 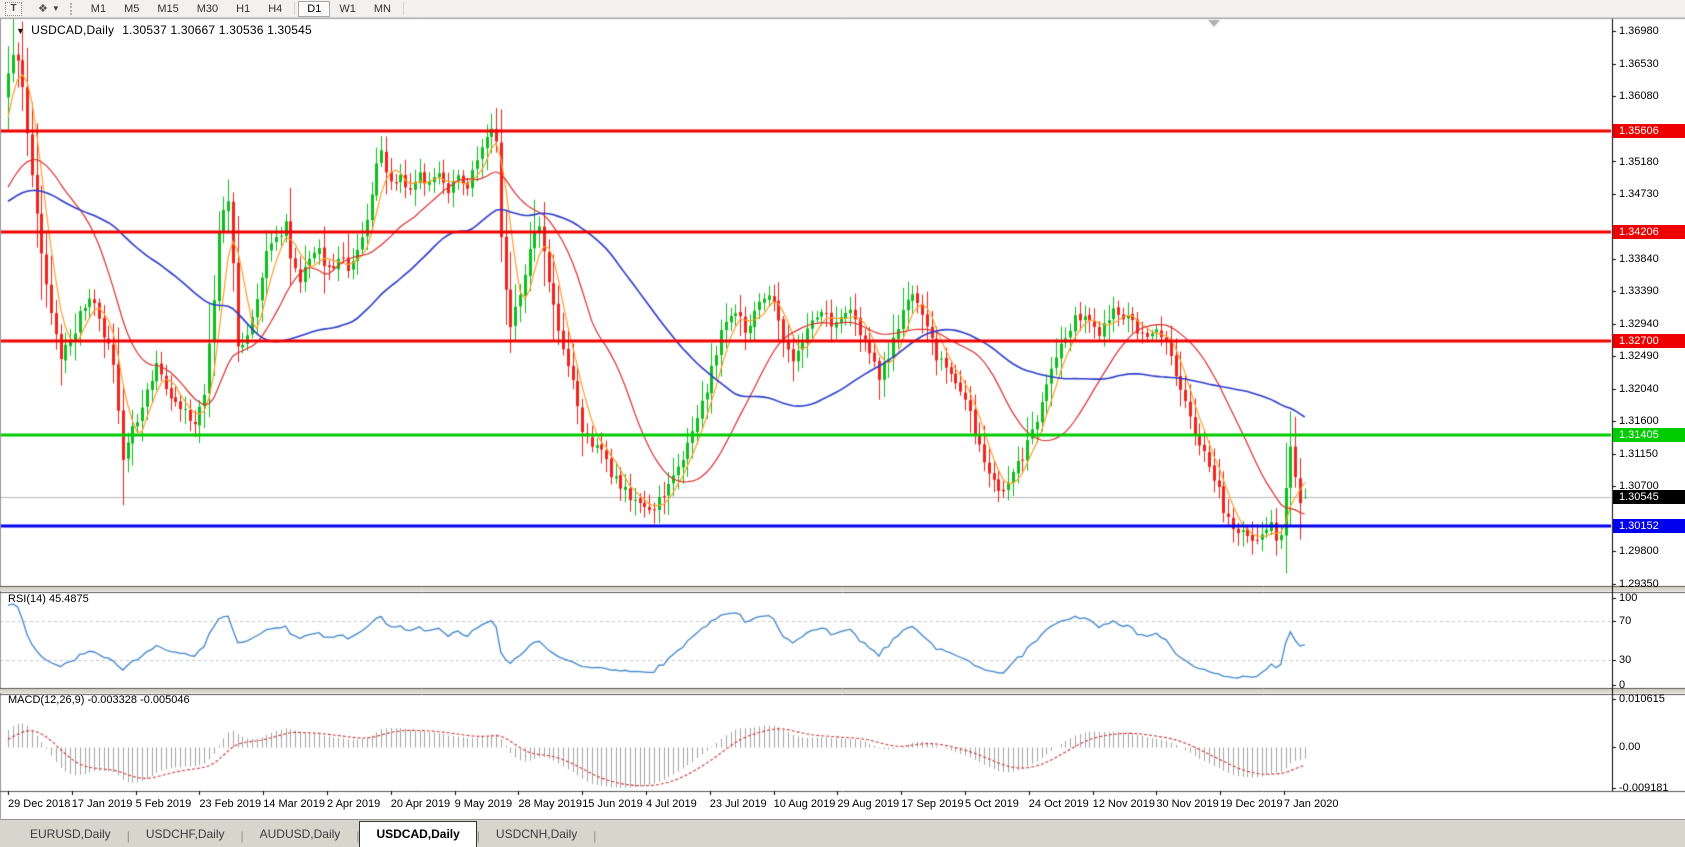 What do you see at coordinates (1649, 435) in the screenshot?
I see `level-price-chip: 1.31405` at bounding box center [1649, 435].